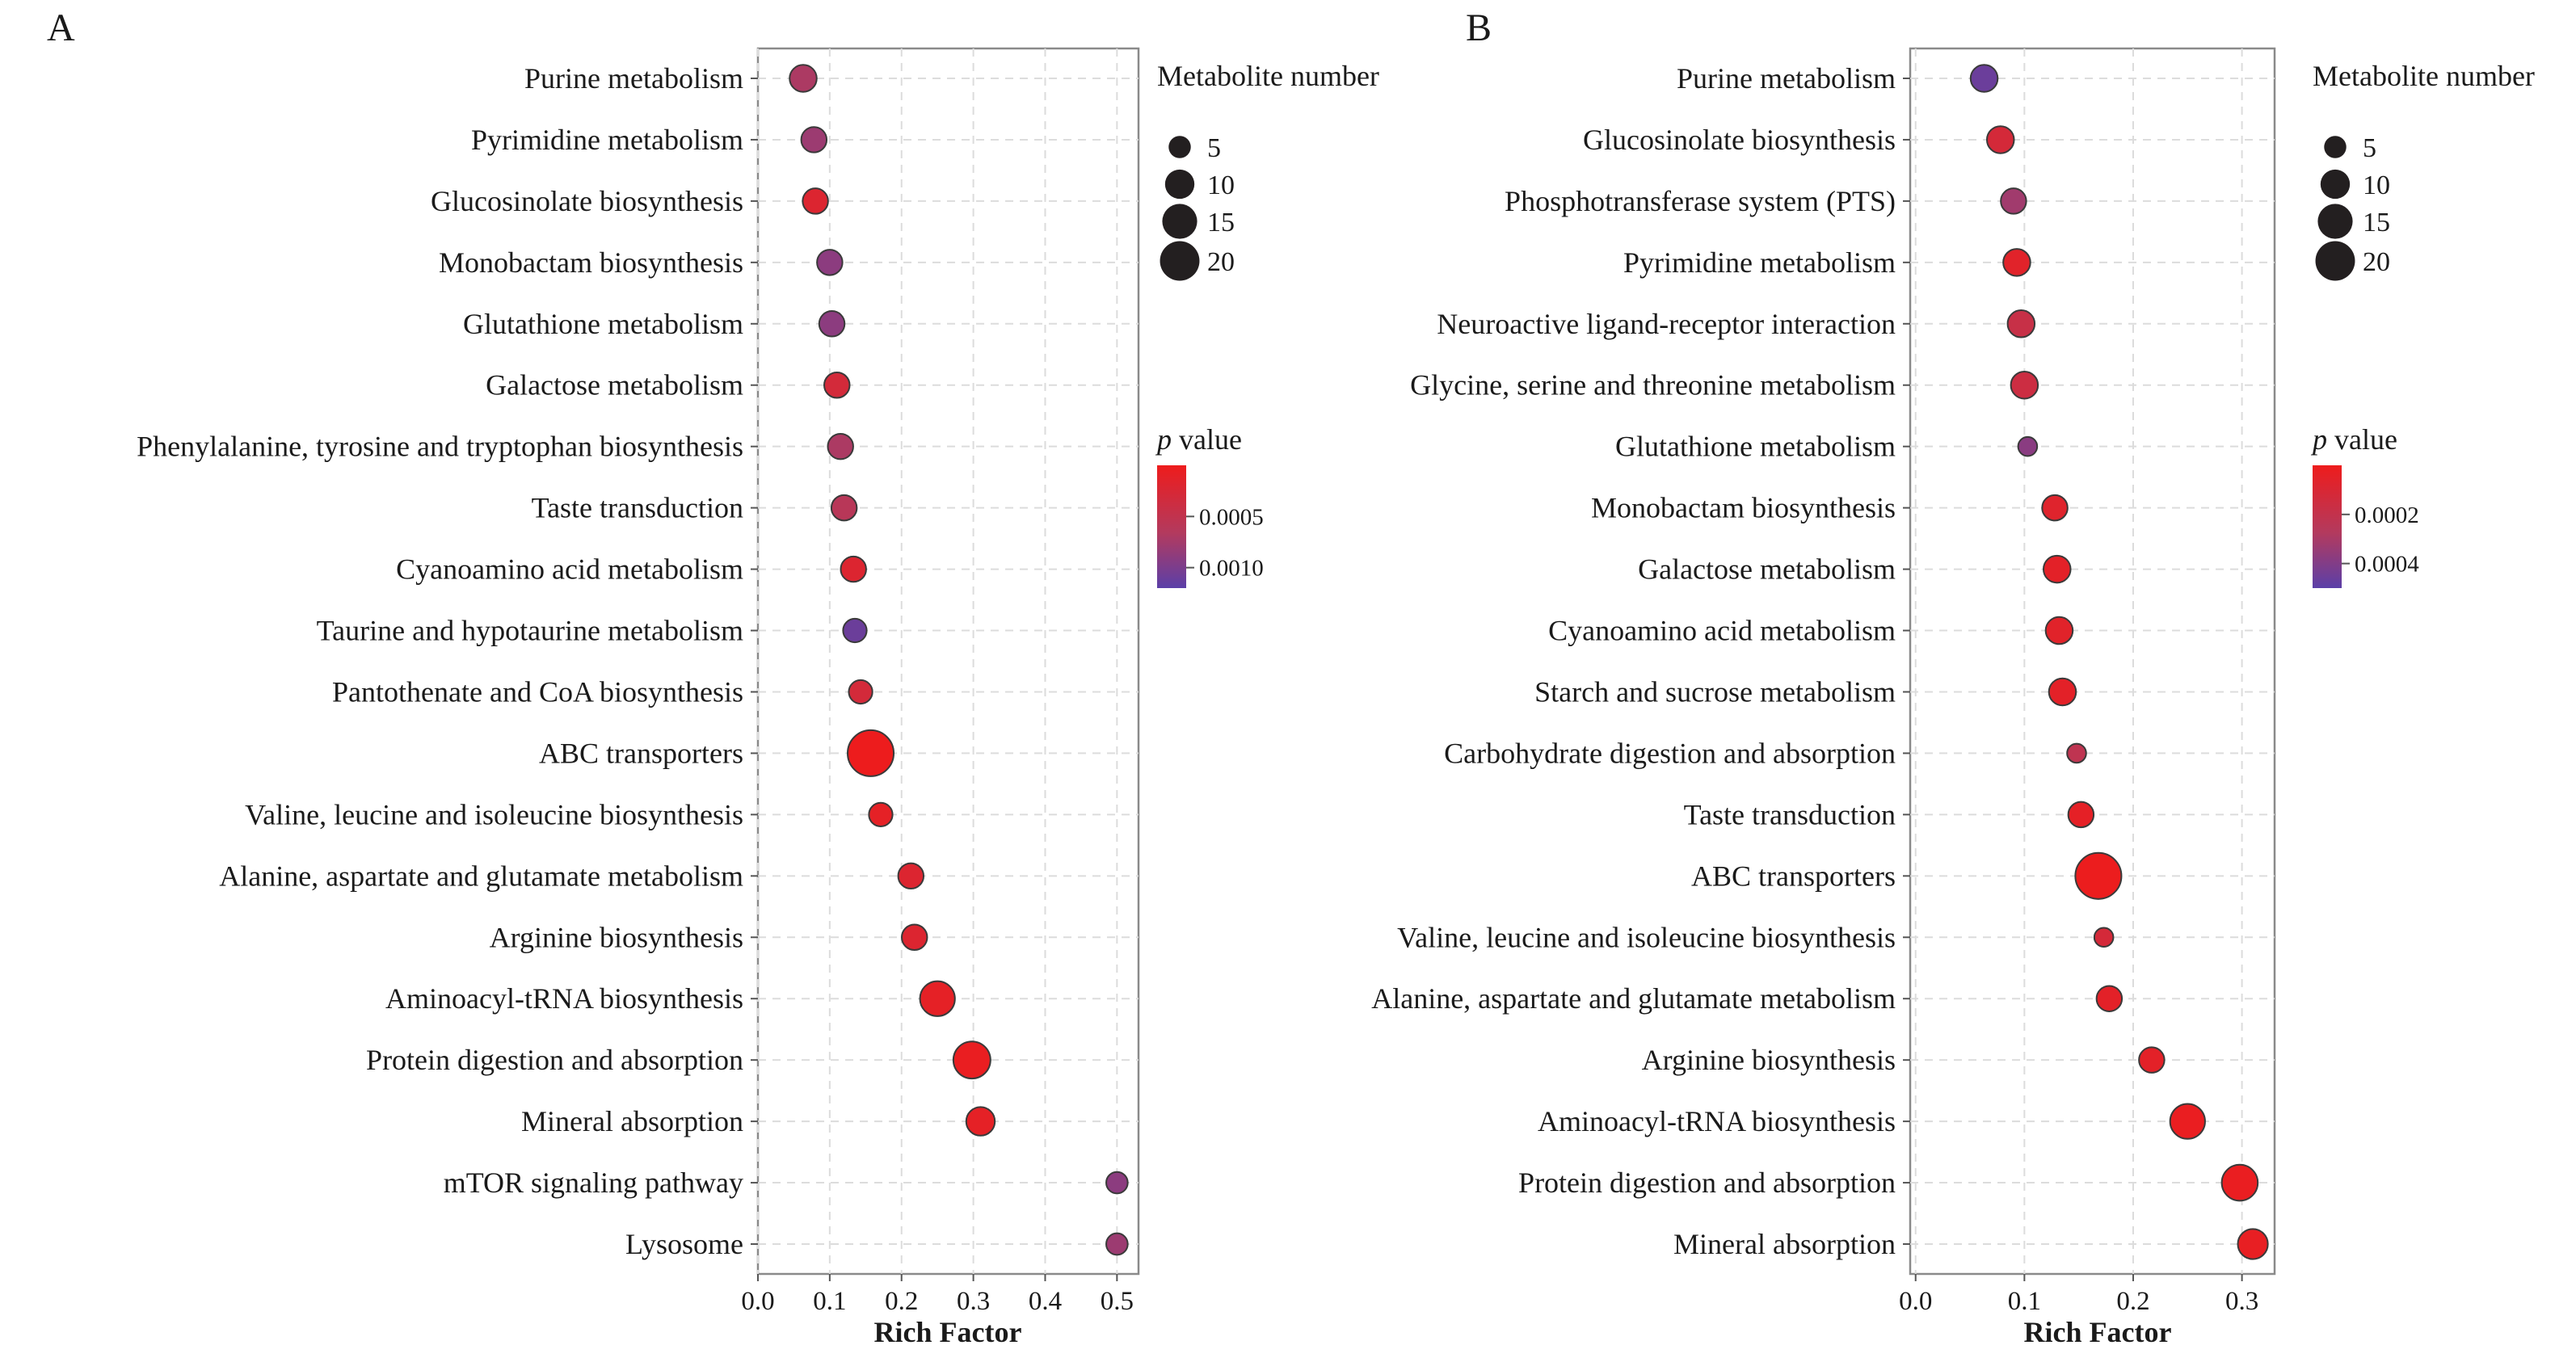 The height and width of the screenshot is (1362, 2576). What do you see at coordinates (2318, 439) in the screenshot?
I see `color-legend-title-italic-b: p` at bounding box center [2318, 439].